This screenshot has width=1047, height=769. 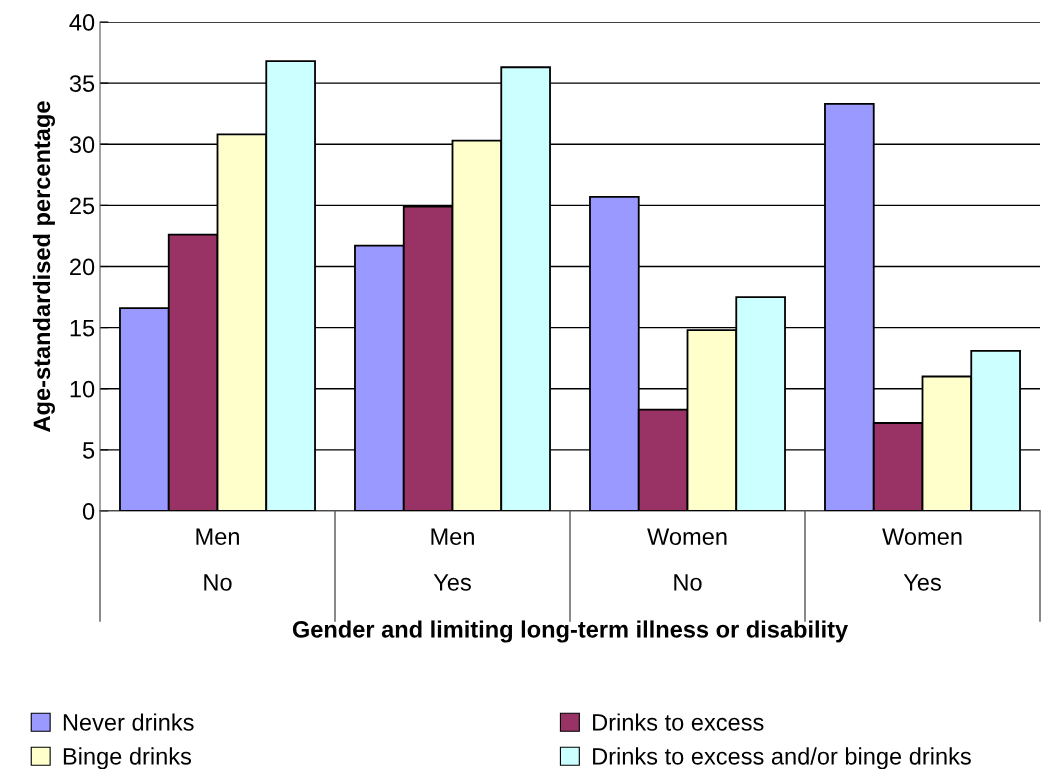 I want to click on legend-label: Drinks to excess, so click(x=678, y=722).